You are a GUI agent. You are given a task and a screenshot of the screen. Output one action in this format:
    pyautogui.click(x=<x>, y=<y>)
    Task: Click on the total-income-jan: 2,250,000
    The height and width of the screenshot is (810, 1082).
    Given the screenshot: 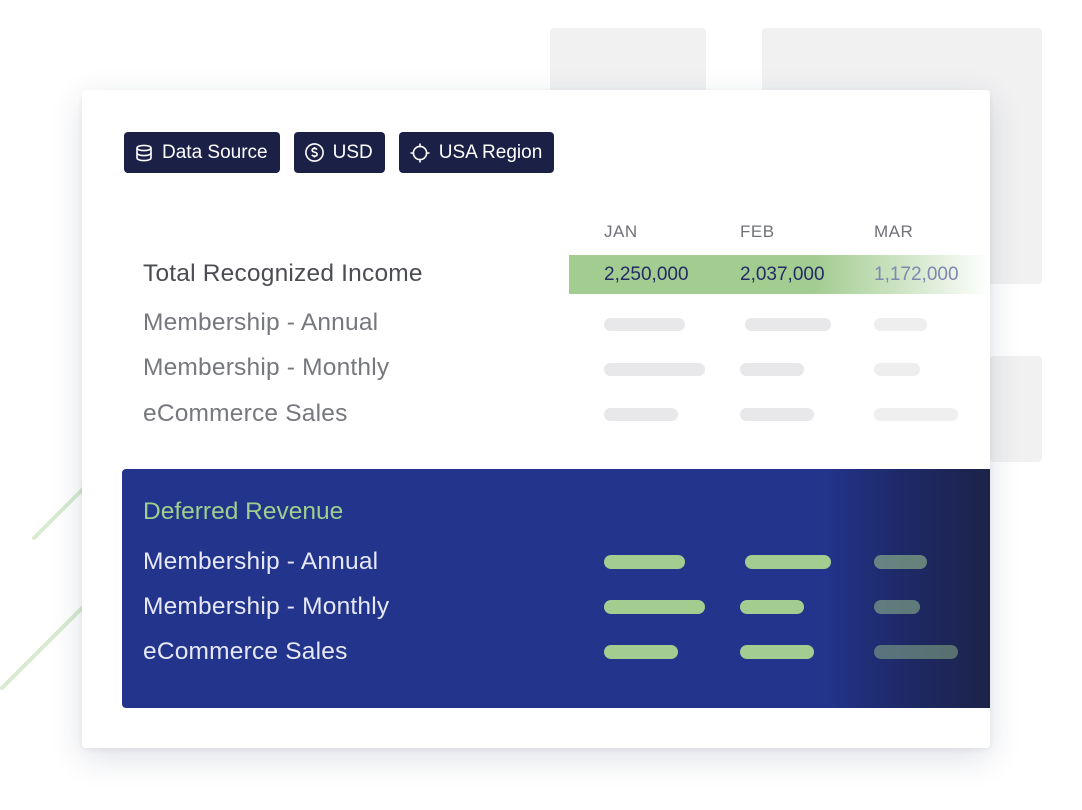 What is the action you would take?
    pyautogui.click(x=646, y=274)
    